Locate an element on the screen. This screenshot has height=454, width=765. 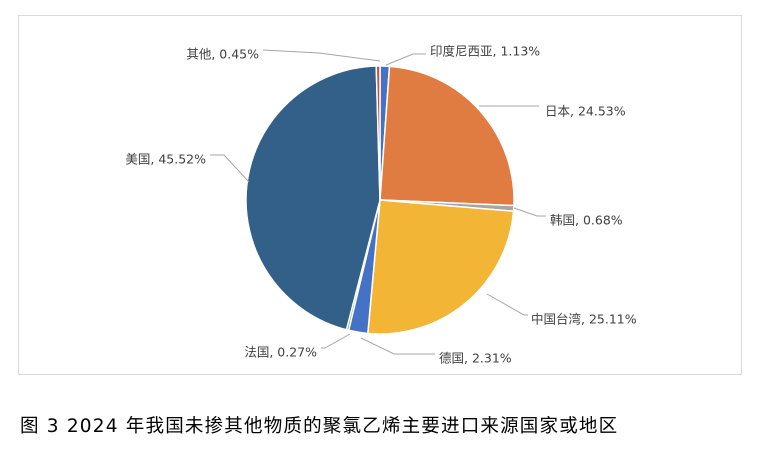
data-label: 韩国, 0.68% is located at coordinates (586, 220).